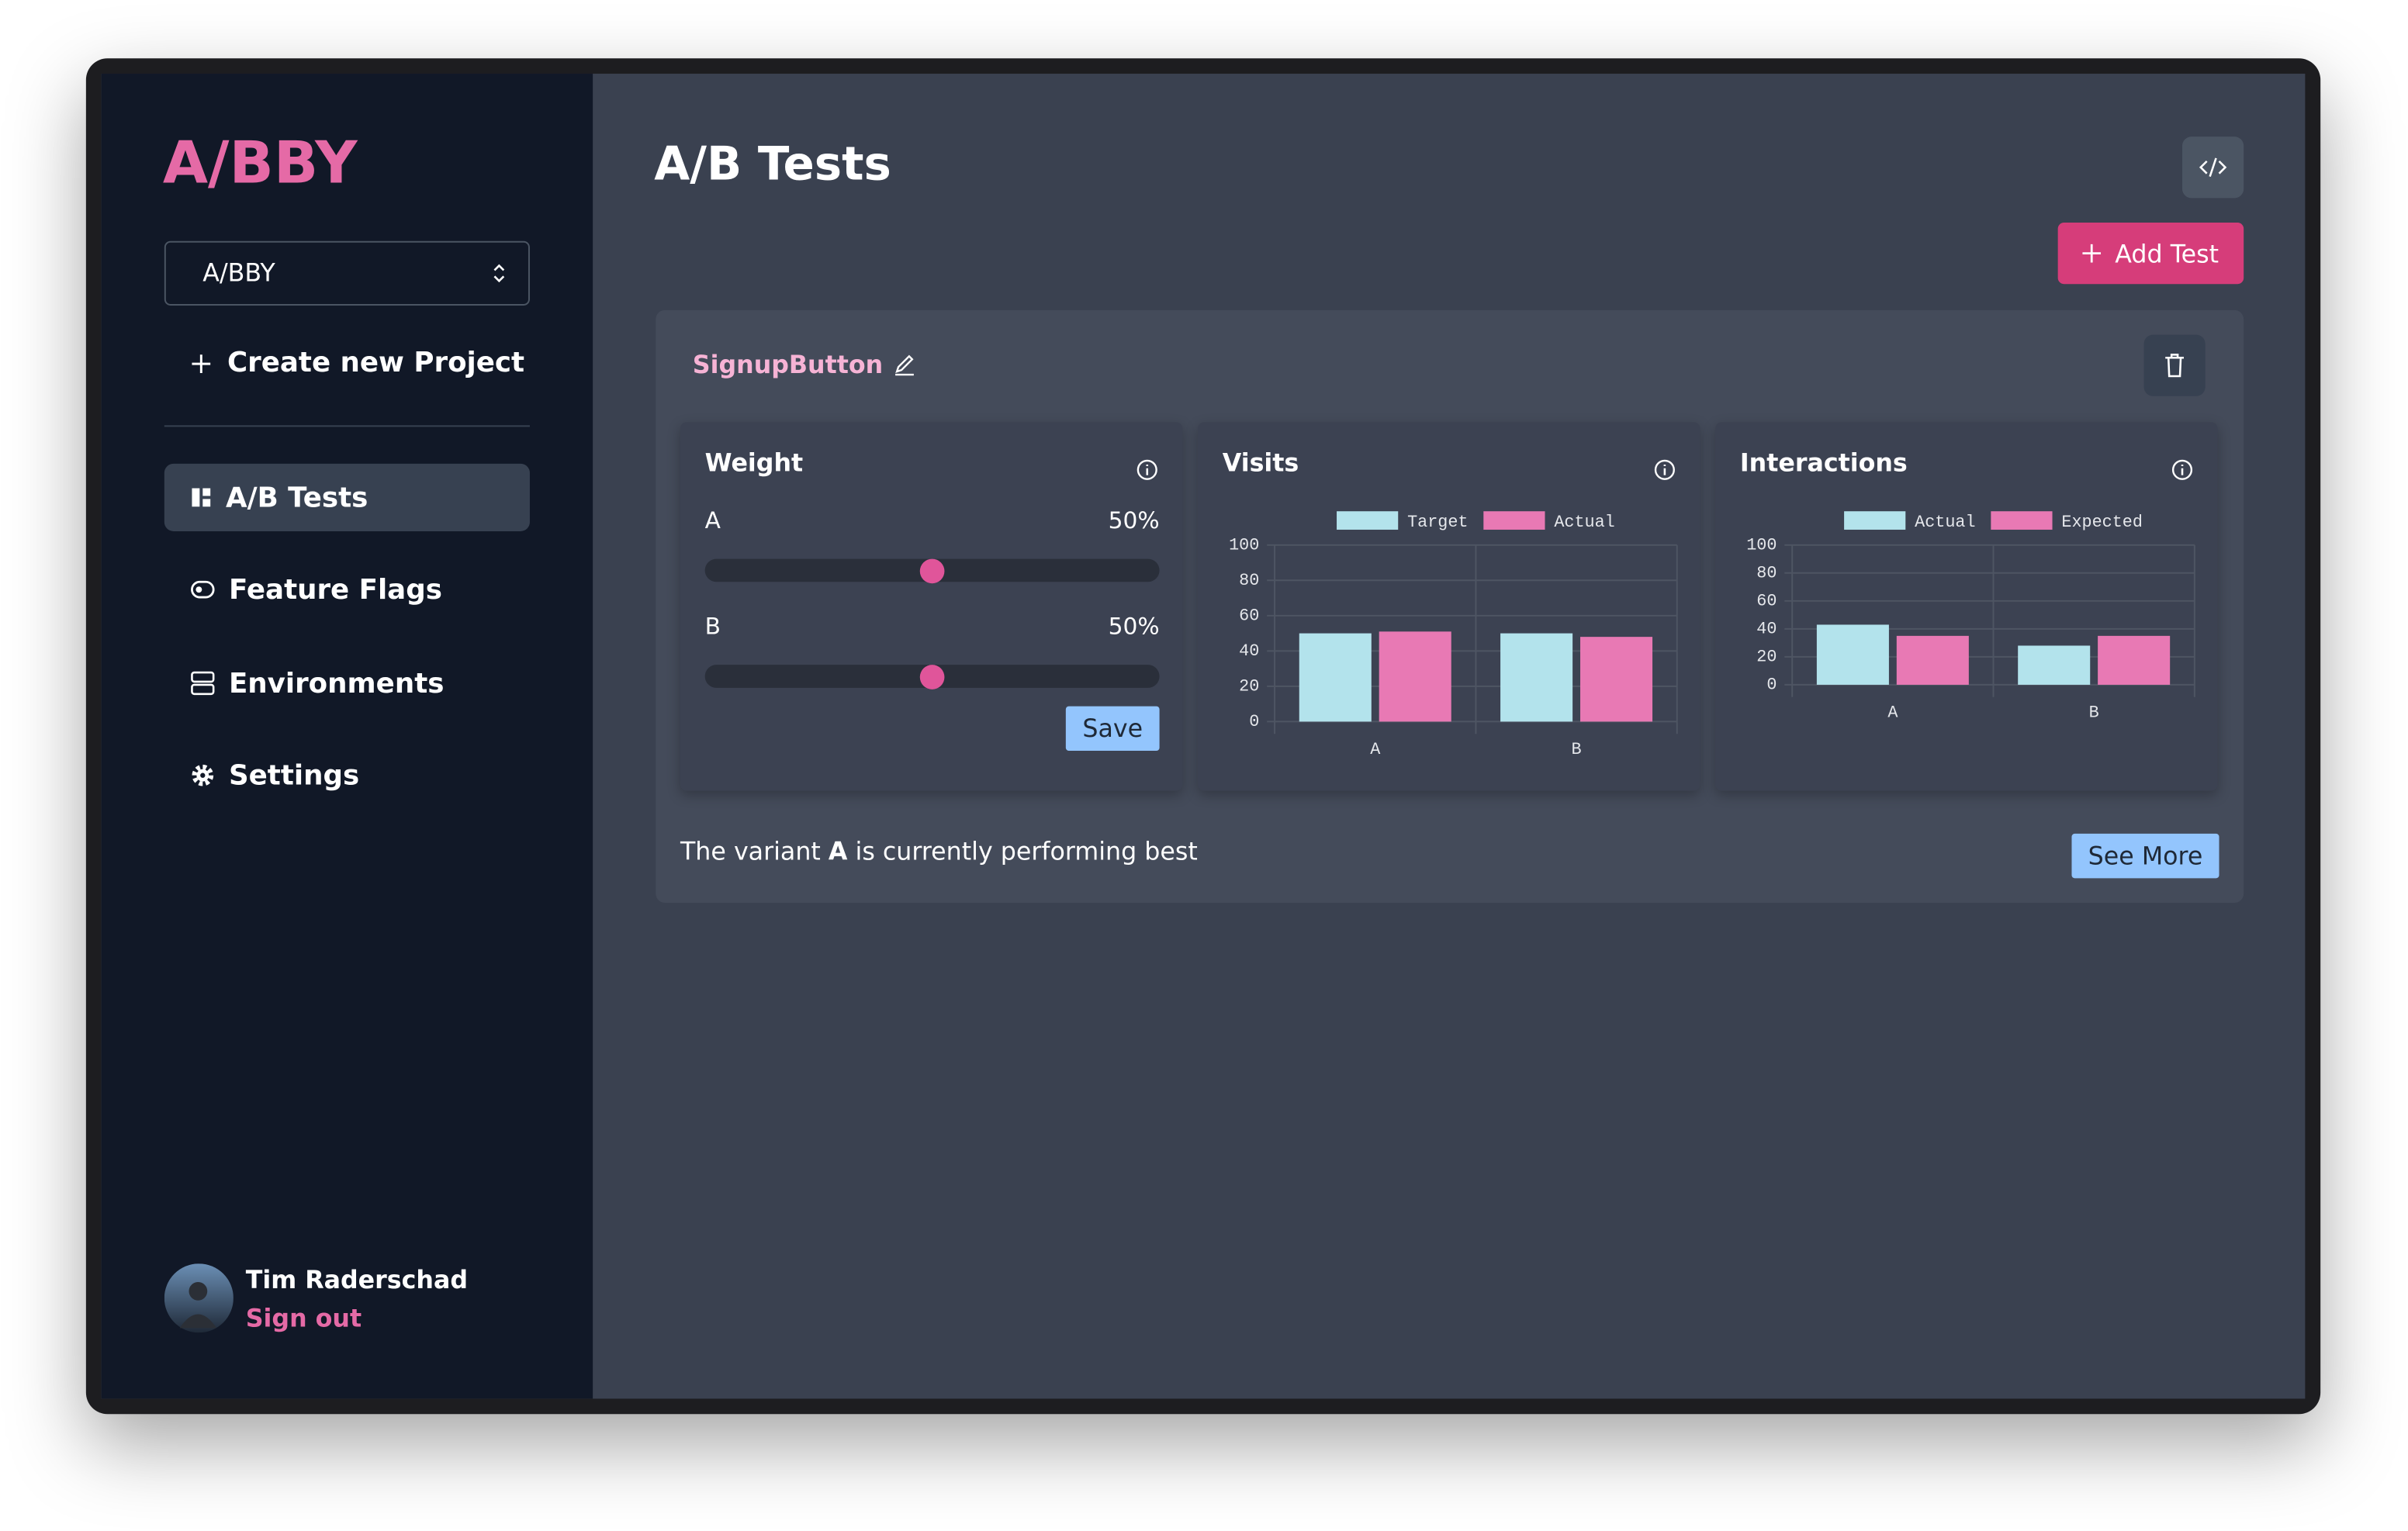 The height and width of the screenshot is (1531, 2408). Describe the element at coordinates (239, 272) in the screenshot. I see `project-select-text: A/BBY` at that location.